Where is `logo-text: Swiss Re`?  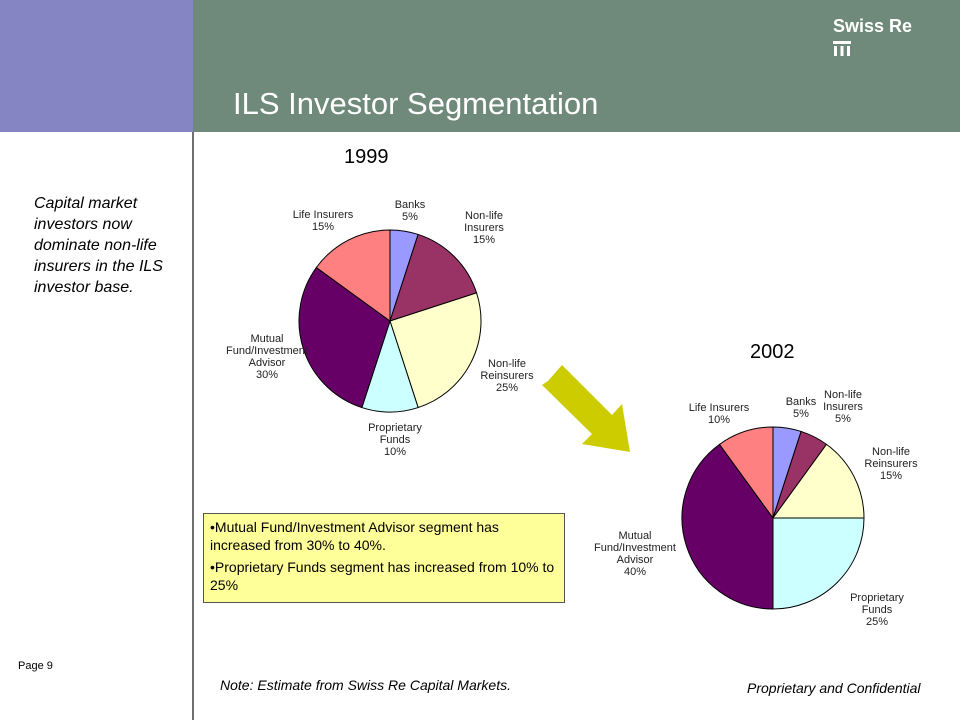 logo-text: Swiss Re is located at coordinates (873, 26).